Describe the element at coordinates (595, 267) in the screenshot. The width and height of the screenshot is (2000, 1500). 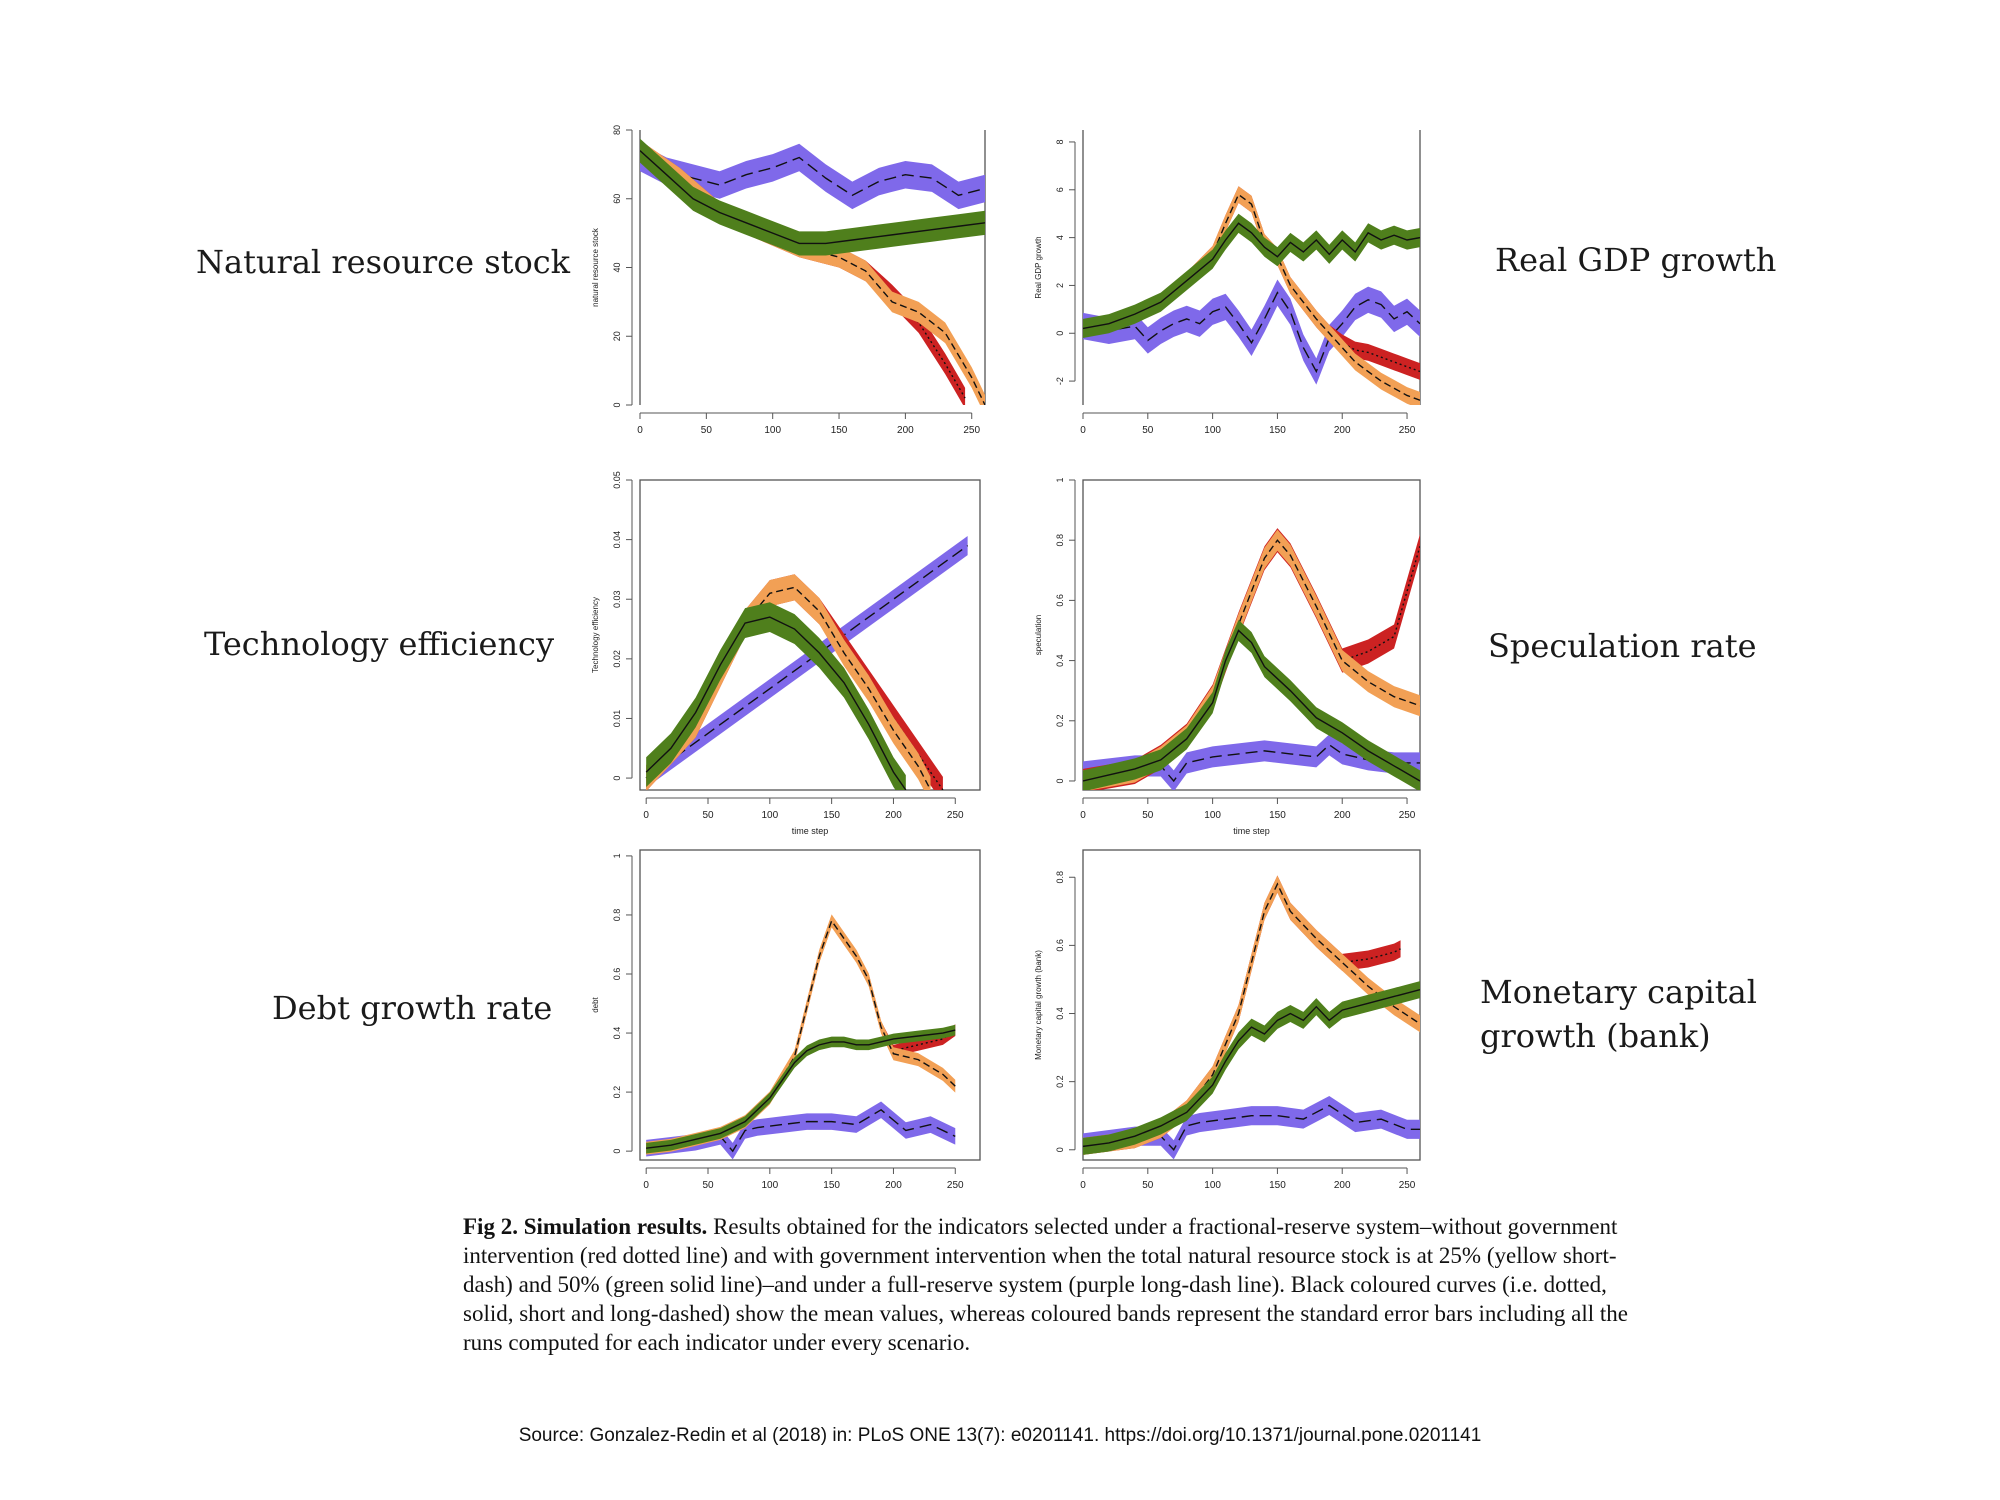
I see `y-axis-label: natural resource stock` at that location.